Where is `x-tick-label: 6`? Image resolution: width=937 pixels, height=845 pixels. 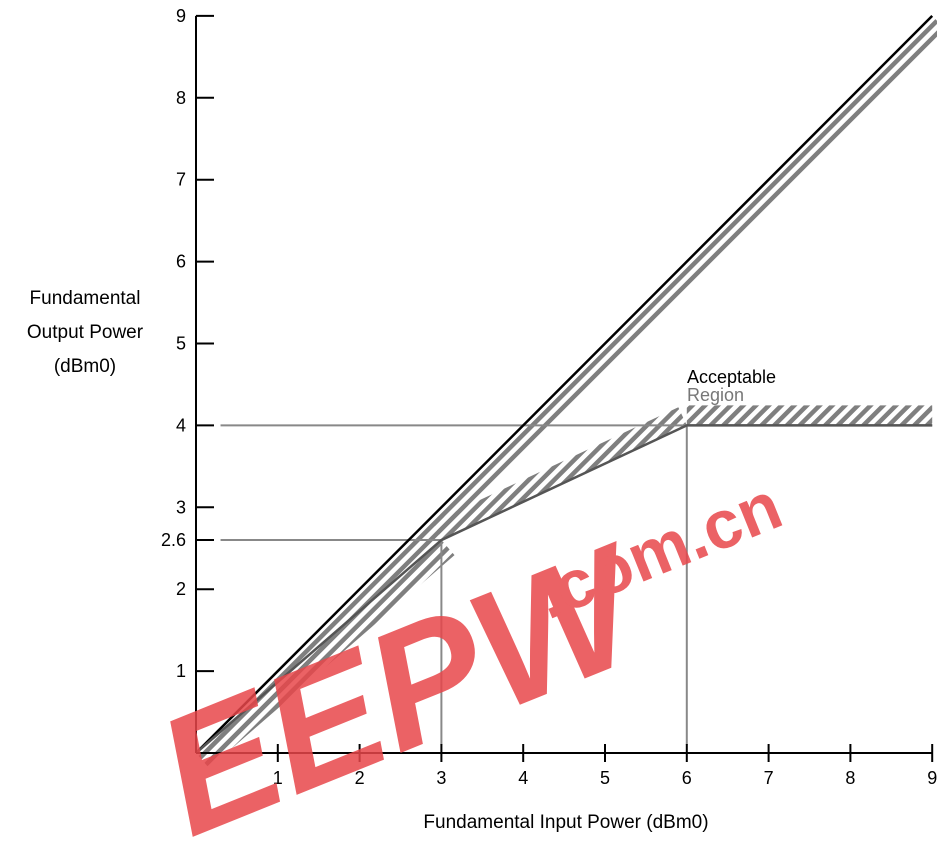 x-tick-label: 6 is located at coordinates (687, 778).